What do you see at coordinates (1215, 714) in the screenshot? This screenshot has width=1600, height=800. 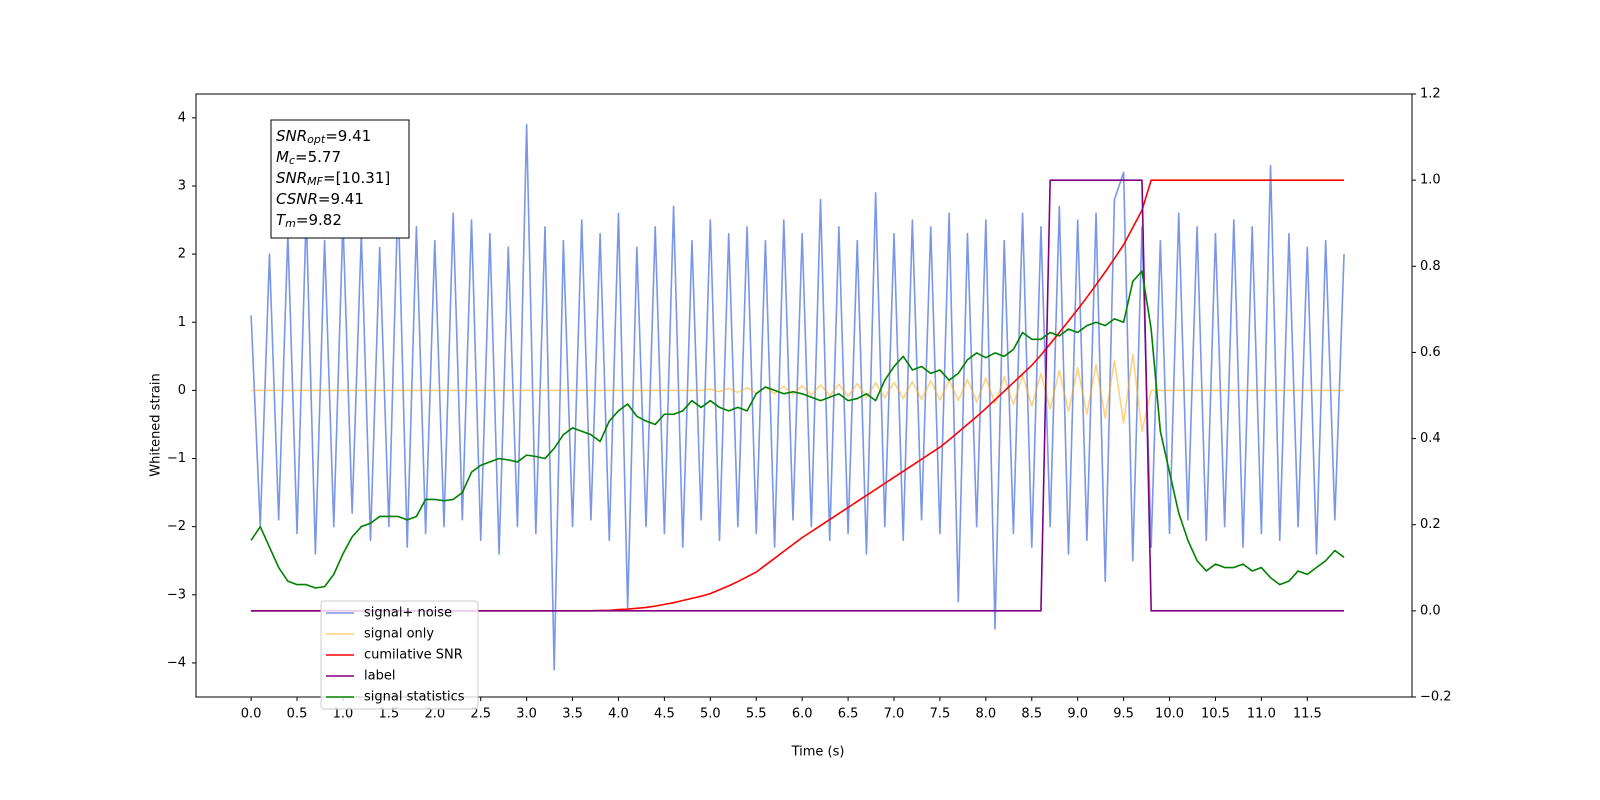 I see `x-tick-label: 10.5` at bounding box center [1215, 714].